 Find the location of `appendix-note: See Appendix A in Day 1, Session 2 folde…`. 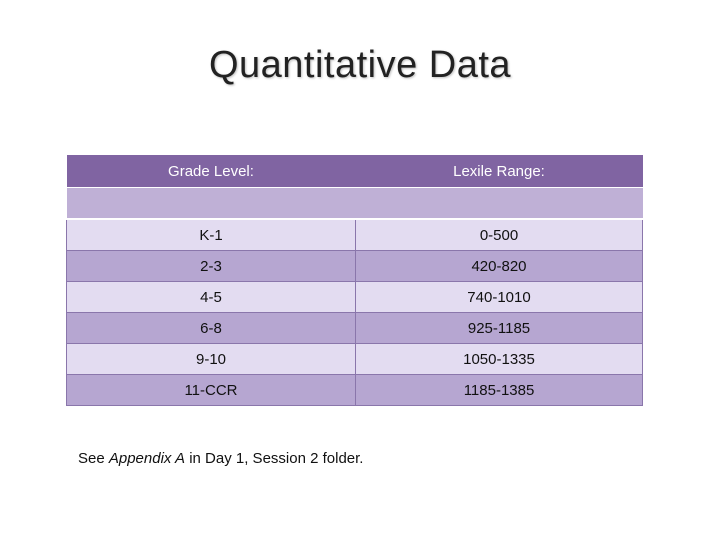

appendix-note: See Appendix A in Day 1, Session 2 folde… is located at coordinates (220, 458).